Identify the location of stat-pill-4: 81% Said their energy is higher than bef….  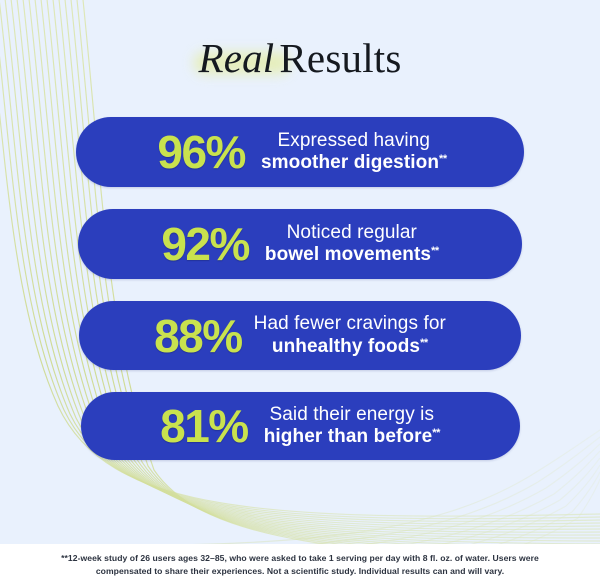
(300, 426).